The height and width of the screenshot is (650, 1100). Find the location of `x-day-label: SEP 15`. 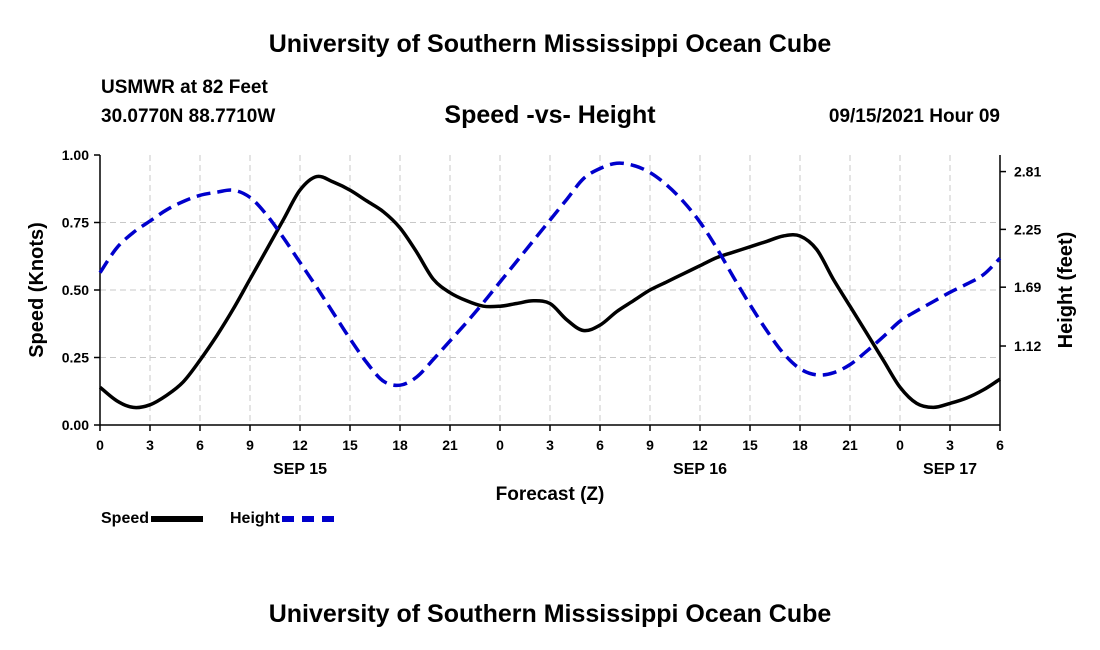

x-day-label: SEP 15 is located at coordinates (300, 469).